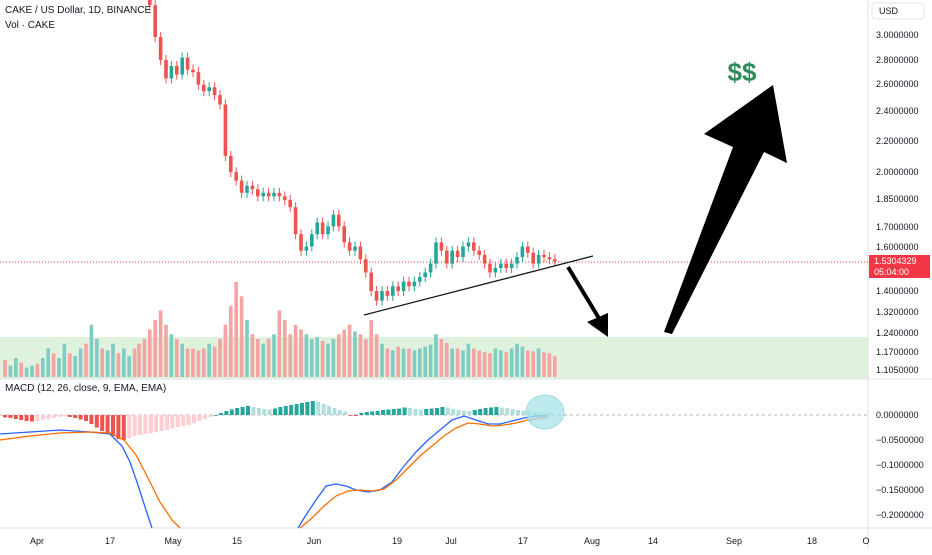  What do you see at coordinates (110, 541) in the screenshot?
I see `time-tick-label: 17` at bounding box center [110, 541].